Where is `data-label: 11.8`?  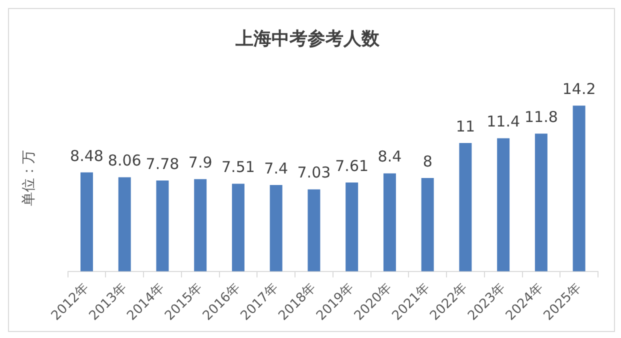
data-label: 11.8 is located at coordinates (541, 117).